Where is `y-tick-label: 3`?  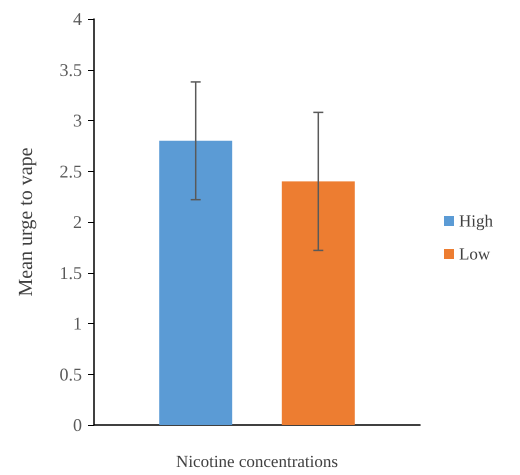 y-tick-label: 3 is located at coordinates (77, 120).